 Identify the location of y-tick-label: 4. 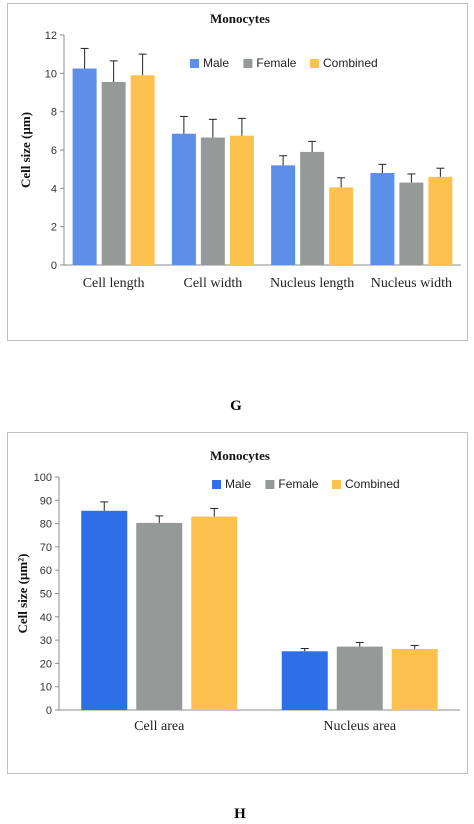
(54, 189).